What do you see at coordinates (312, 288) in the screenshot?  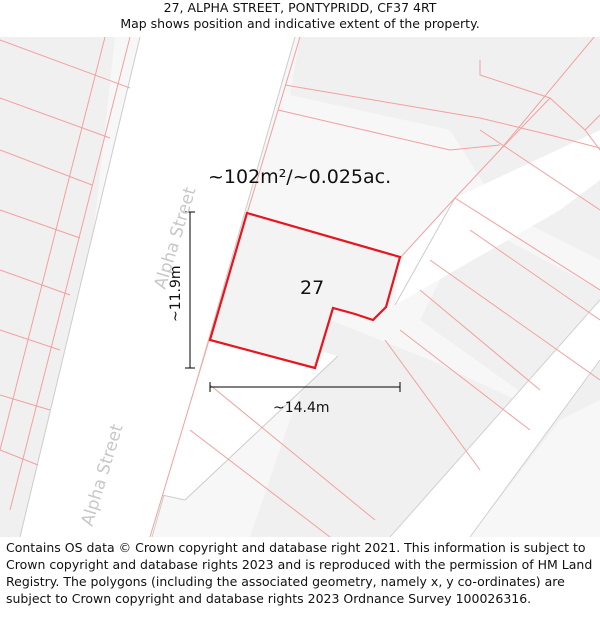 I see `plot-number: 27` at bounding box center [312, 288].